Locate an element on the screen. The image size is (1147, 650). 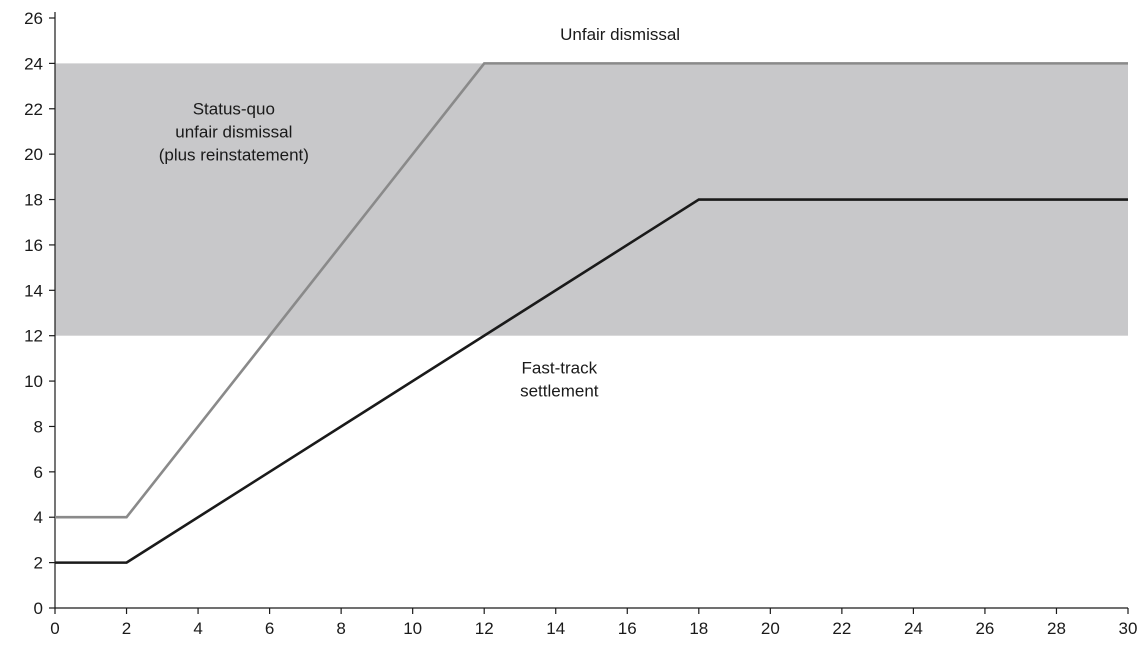
series-label: Unfair dismissal is located at coordinates (620, 34).